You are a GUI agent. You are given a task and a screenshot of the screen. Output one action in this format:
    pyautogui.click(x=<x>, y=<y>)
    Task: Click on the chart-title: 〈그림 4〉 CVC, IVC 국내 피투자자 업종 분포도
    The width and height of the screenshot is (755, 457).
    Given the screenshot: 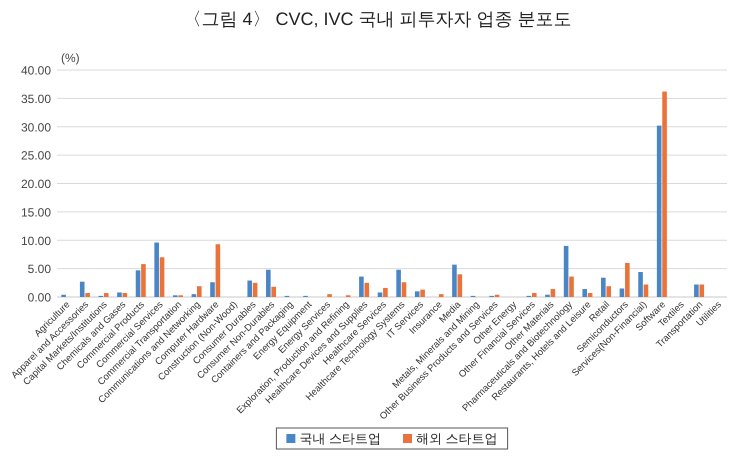 What is the action you would take?
    pyautogui.click(x=377, y=19)
    